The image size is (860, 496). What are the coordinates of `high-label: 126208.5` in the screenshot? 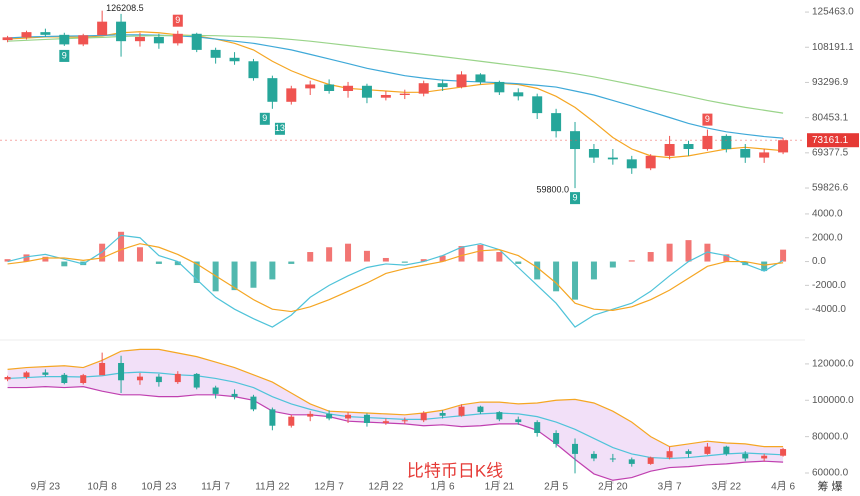 It's located at (125, 8).